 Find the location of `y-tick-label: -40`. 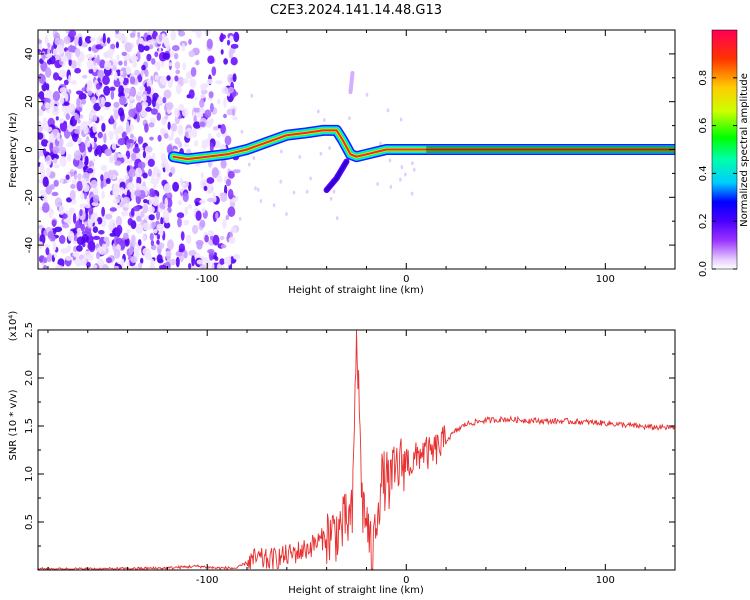

y-tick-label: -40 is located at coordinates (29, 245).